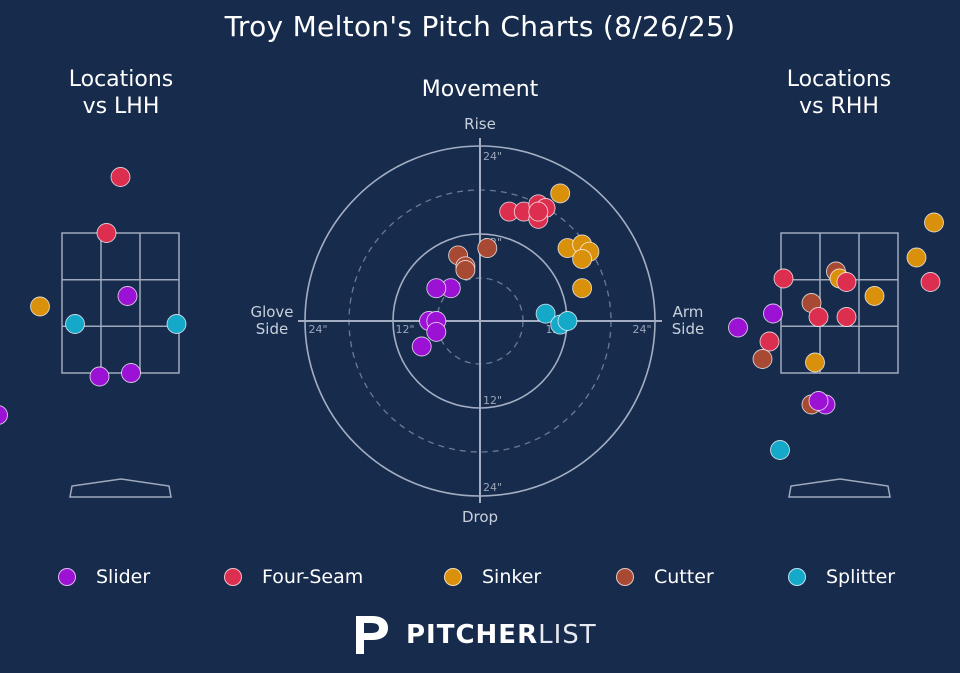 This screenshot has width=960, height=673. I want to click on legend-label-sinker: Sinker, so click(512, 577).